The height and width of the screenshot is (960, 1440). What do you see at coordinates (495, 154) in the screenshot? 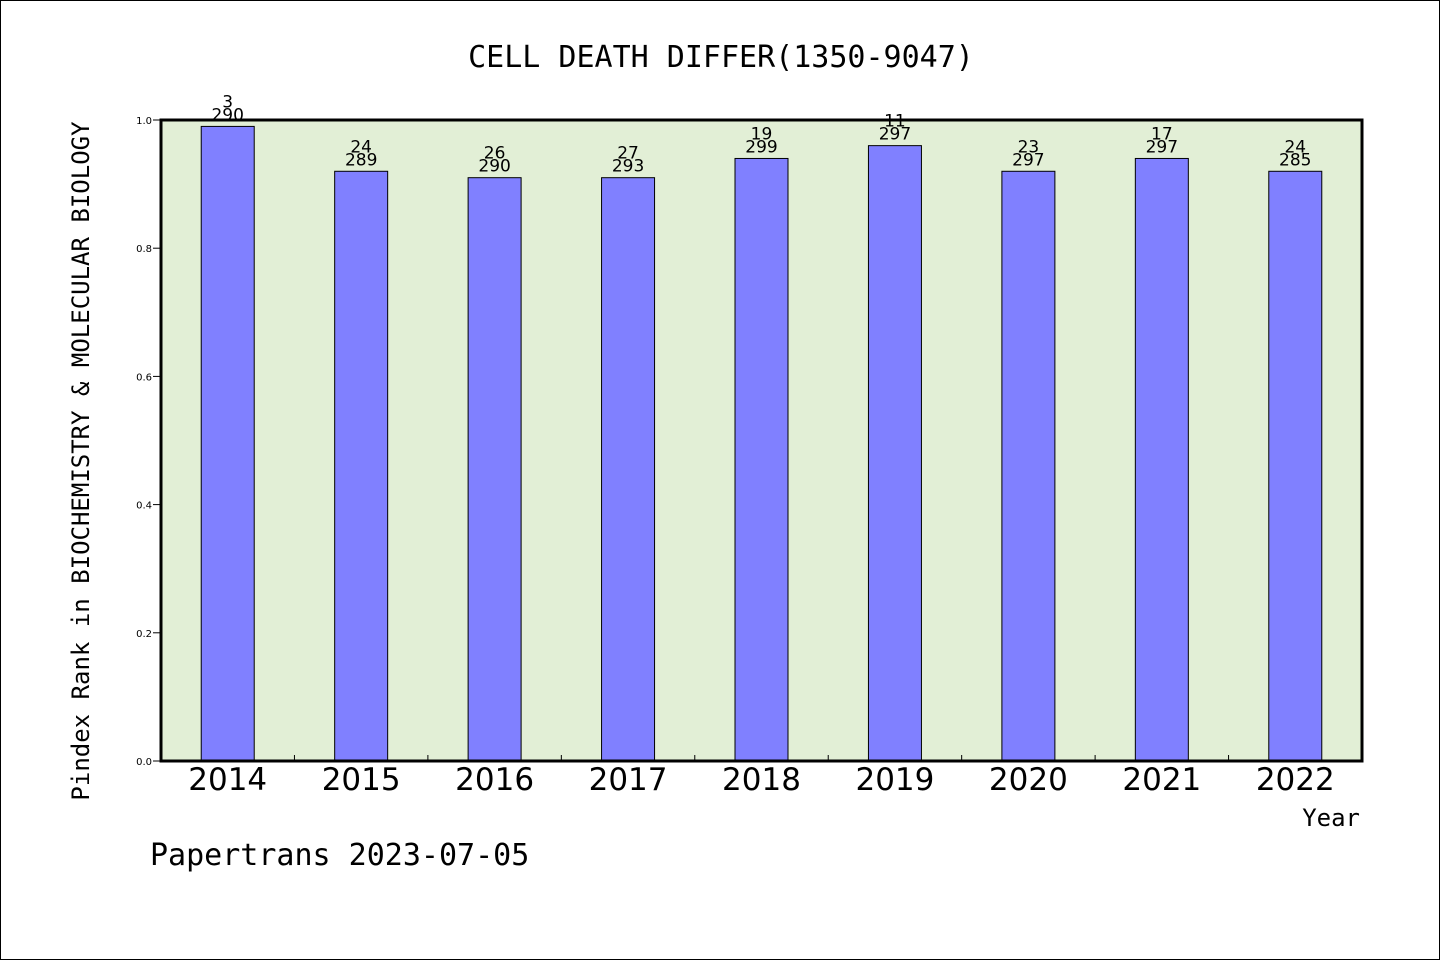
I see `data-label-rank: 26` at bounding box center [495, 154].